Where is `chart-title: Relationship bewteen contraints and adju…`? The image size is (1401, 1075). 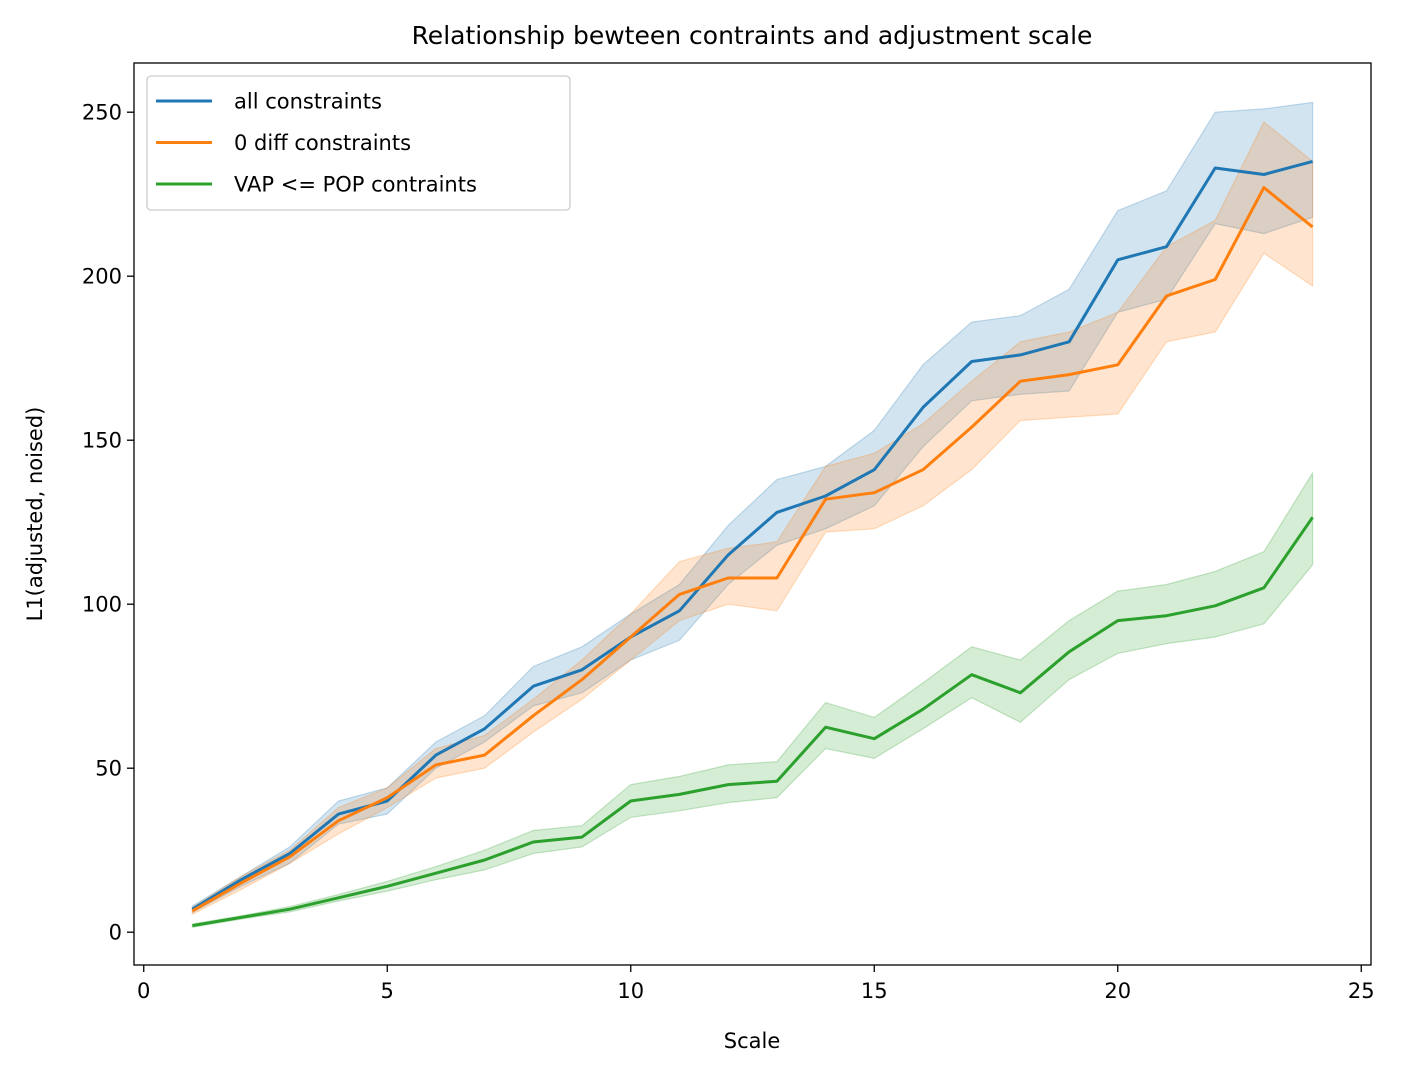
chart-title: Relationship bewteen contraints and adju… is located at coordinates (752, 35).